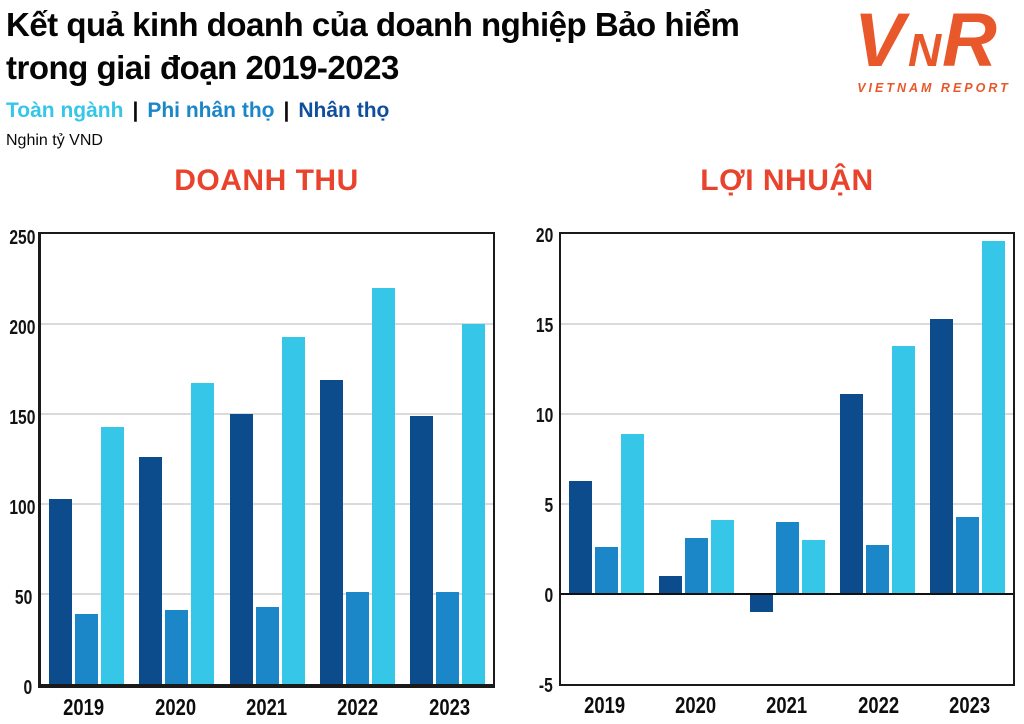 This screenshot has height=724, width=1024. Describe the element at coordinates (20, 463) in the screenshot. I see `chart-doanh-thu-y-axis: 0 50 100 150 200 250` at that location.